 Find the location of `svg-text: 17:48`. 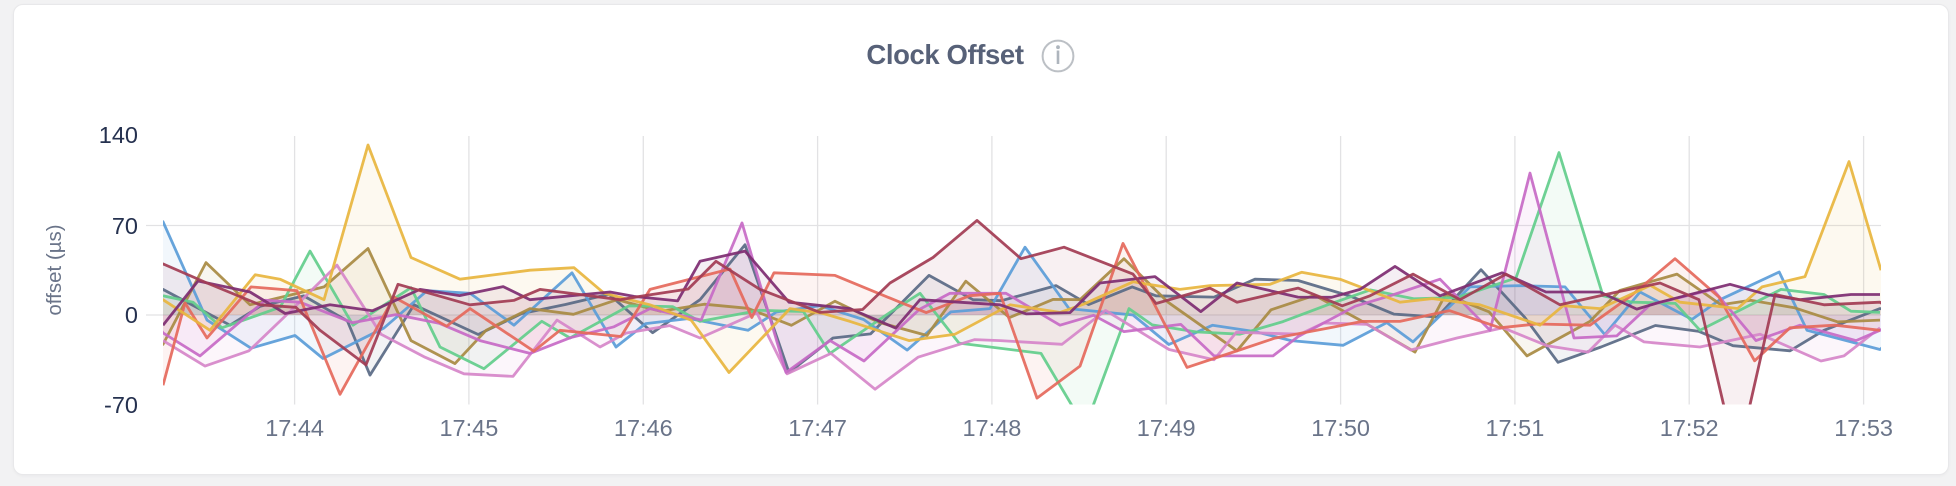

svg-text: 17:48 is located at coordinates (991, 428).